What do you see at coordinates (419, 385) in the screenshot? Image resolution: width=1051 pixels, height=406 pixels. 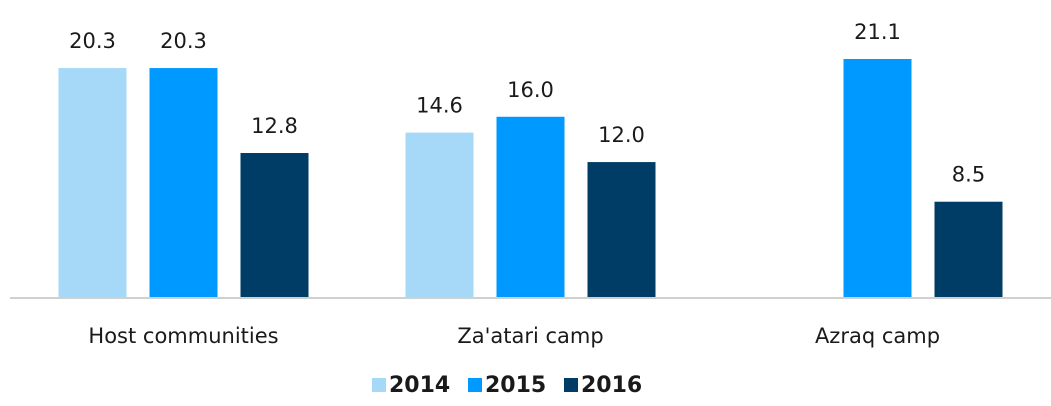 I see `legend-label: 2014` at bounding box center [419, 385].